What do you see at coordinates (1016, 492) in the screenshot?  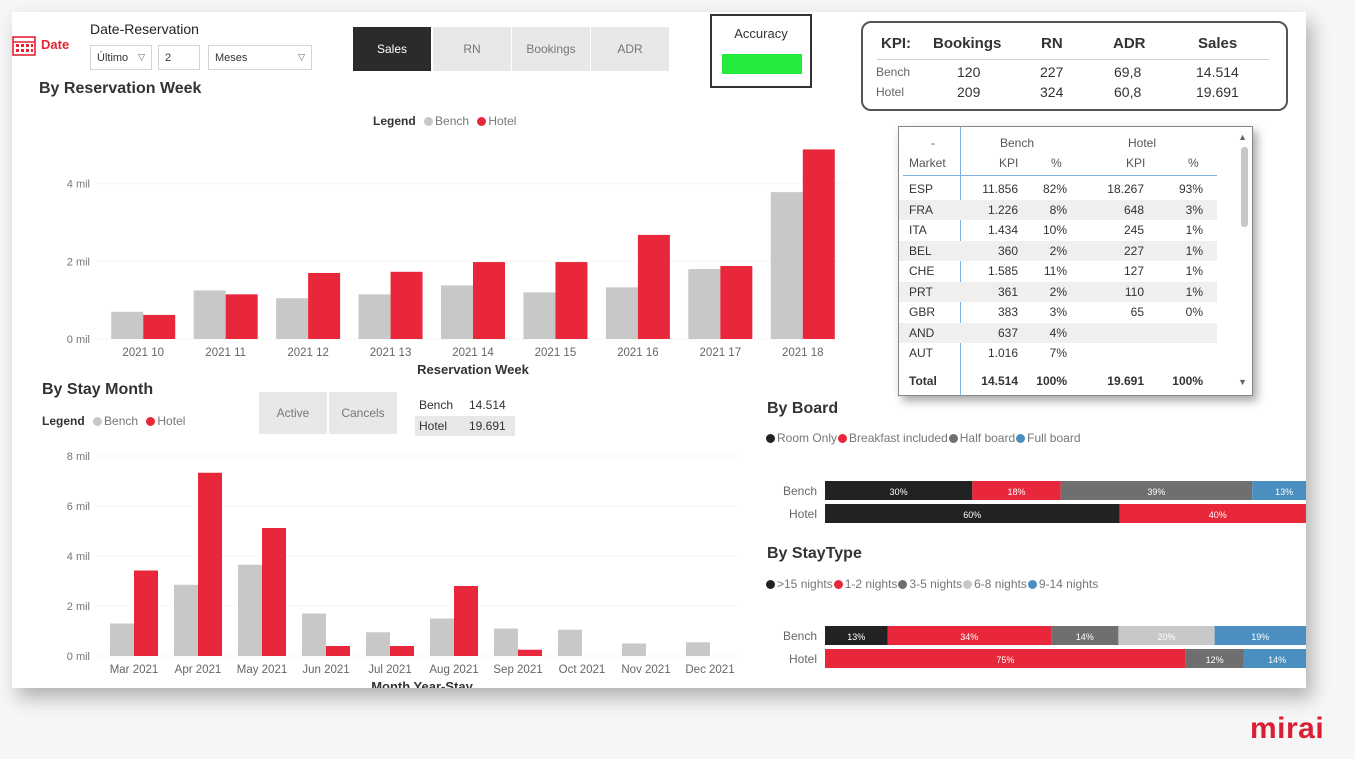 I see `data-label: 18%` at bounding box center [1016, 492].